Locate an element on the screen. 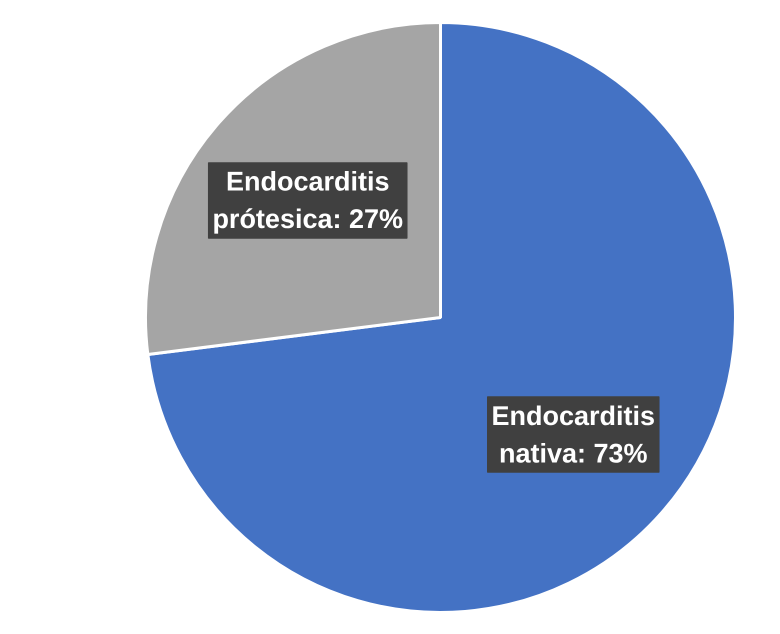 This screenshot has width=780, height=634. slice-label: Endocarditis nativa: 73% is located at coordinates (574, 434).